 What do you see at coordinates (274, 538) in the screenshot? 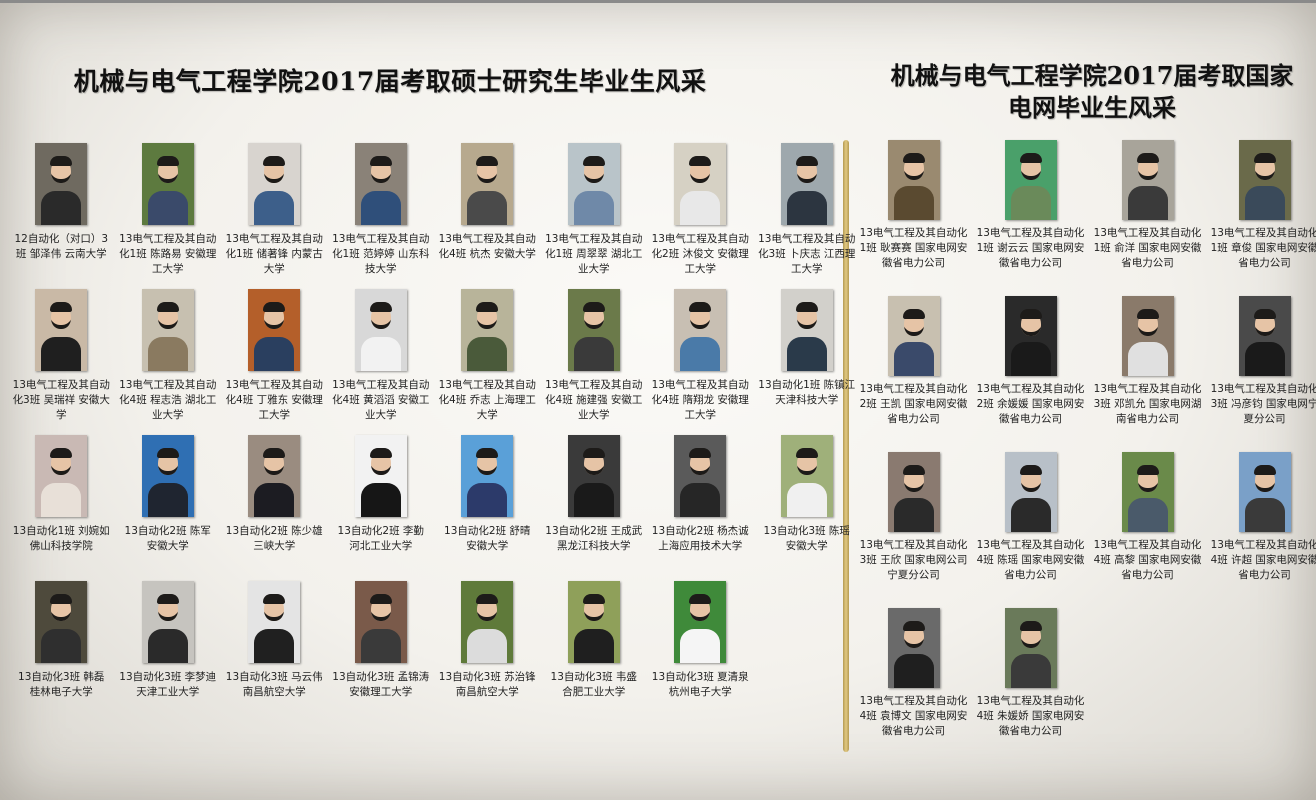
I see `profile-caption: 13自动化2班 陈少雄 三峡大学` at bounding box center [274, 538].